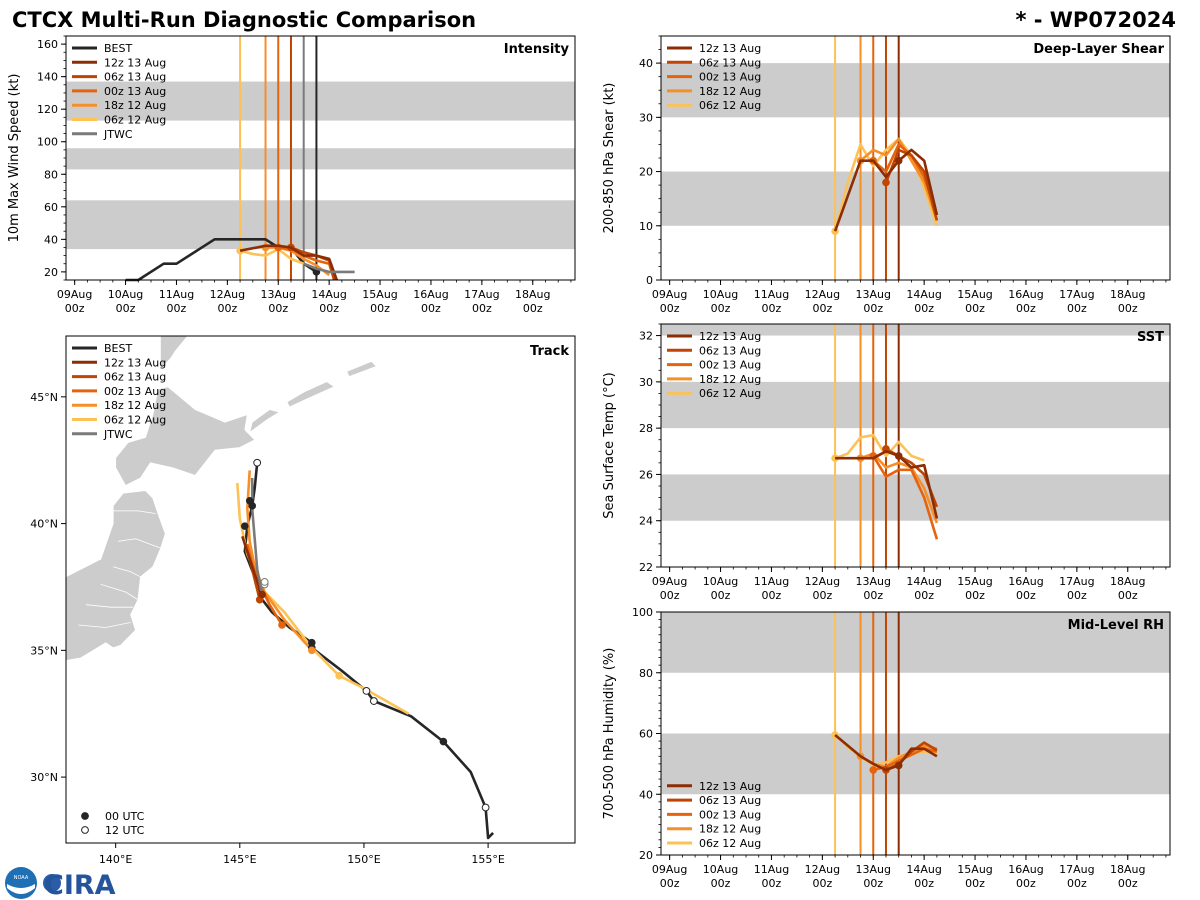 The image size is (1200, 900). Describe the element at coordinates (721, 883) in the screenshot. I see `rh-xtick-sublabel-10: 00z` at that location.